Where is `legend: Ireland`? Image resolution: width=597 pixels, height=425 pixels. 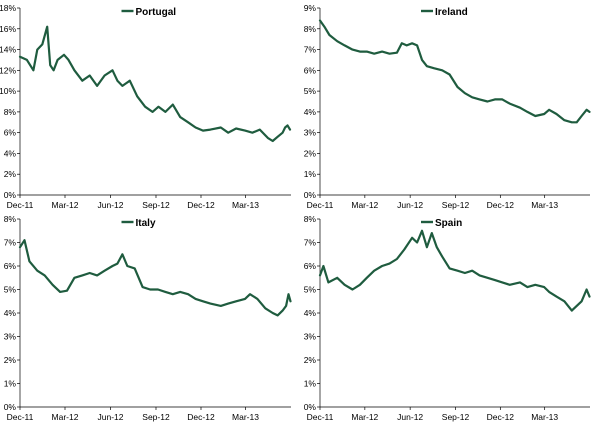 legend: Ireland is located at coordinates (444, 12).